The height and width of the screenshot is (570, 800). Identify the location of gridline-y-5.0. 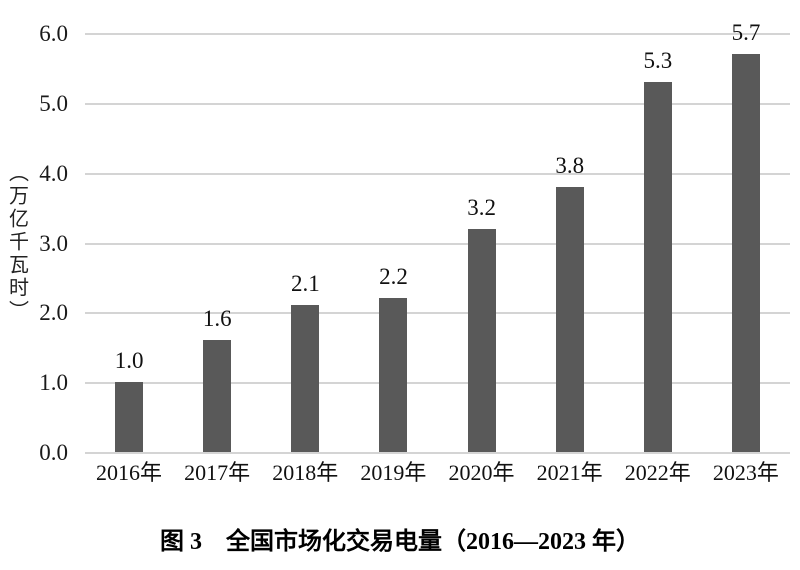
(437, 103).